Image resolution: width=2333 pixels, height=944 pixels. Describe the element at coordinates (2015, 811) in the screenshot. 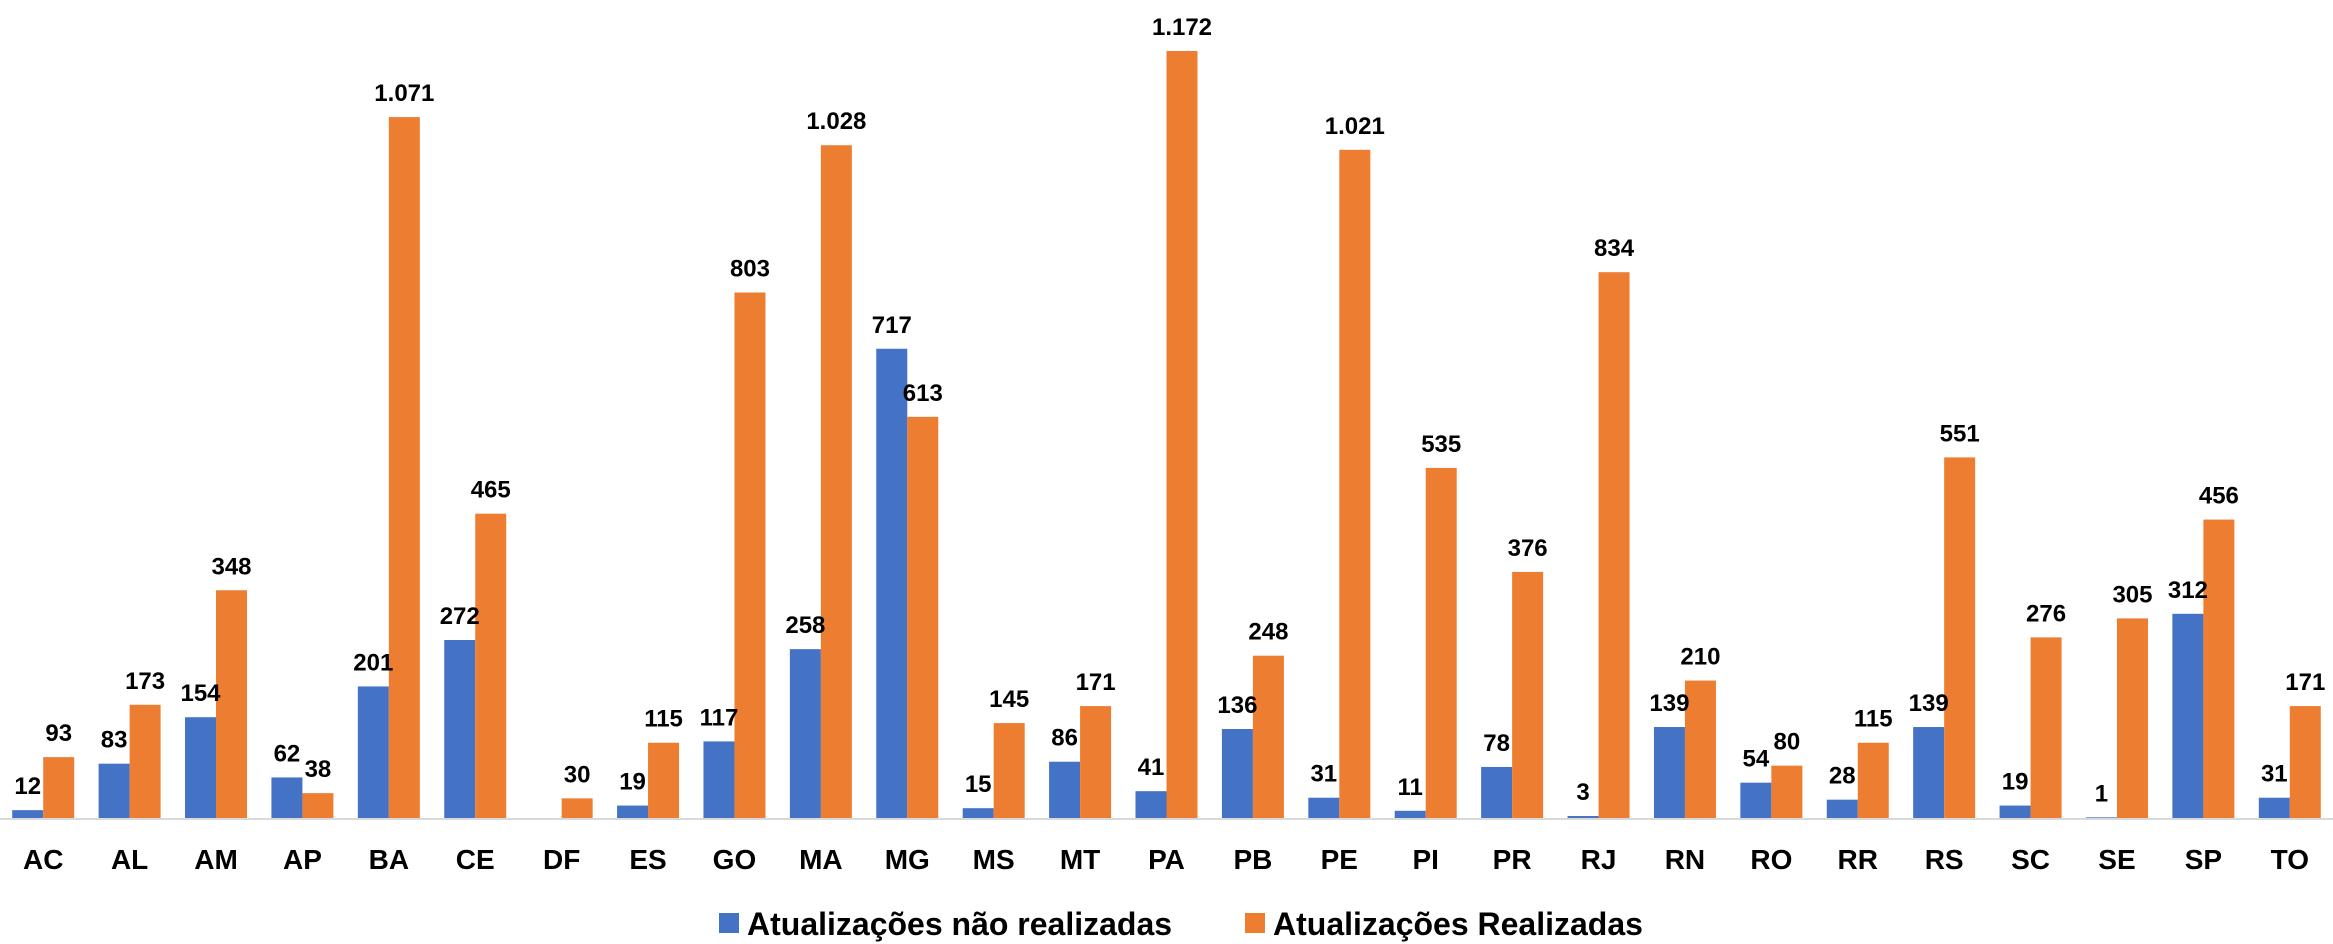

I see `bar-atualizacoes-nao-realizadas-sc` at that location.